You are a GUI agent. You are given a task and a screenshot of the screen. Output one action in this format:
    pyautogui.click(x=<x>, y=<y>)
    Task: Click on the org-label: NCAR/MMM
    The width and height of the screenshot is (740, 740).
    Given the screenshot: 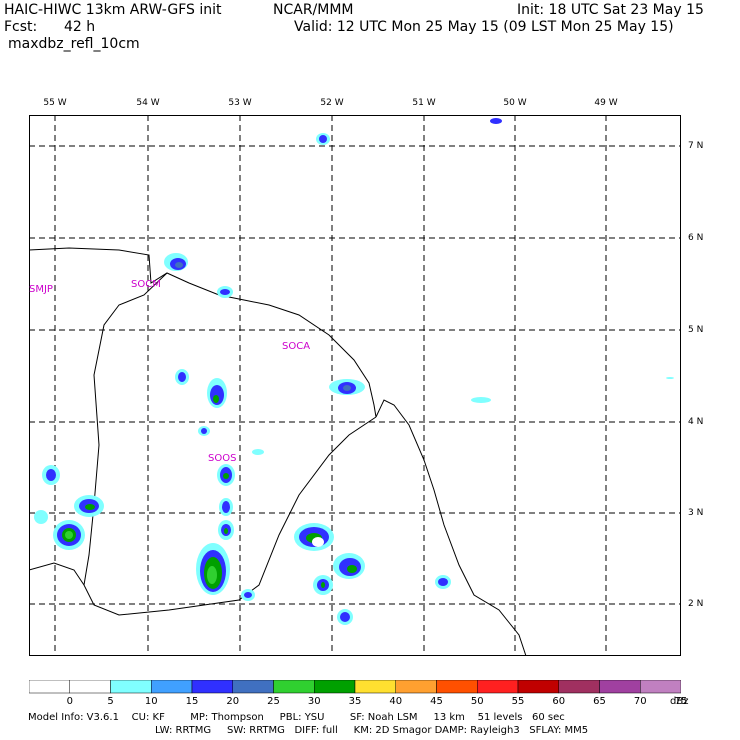 What is the action you would take?
    pyautogui.click(x=313, y=10)
    